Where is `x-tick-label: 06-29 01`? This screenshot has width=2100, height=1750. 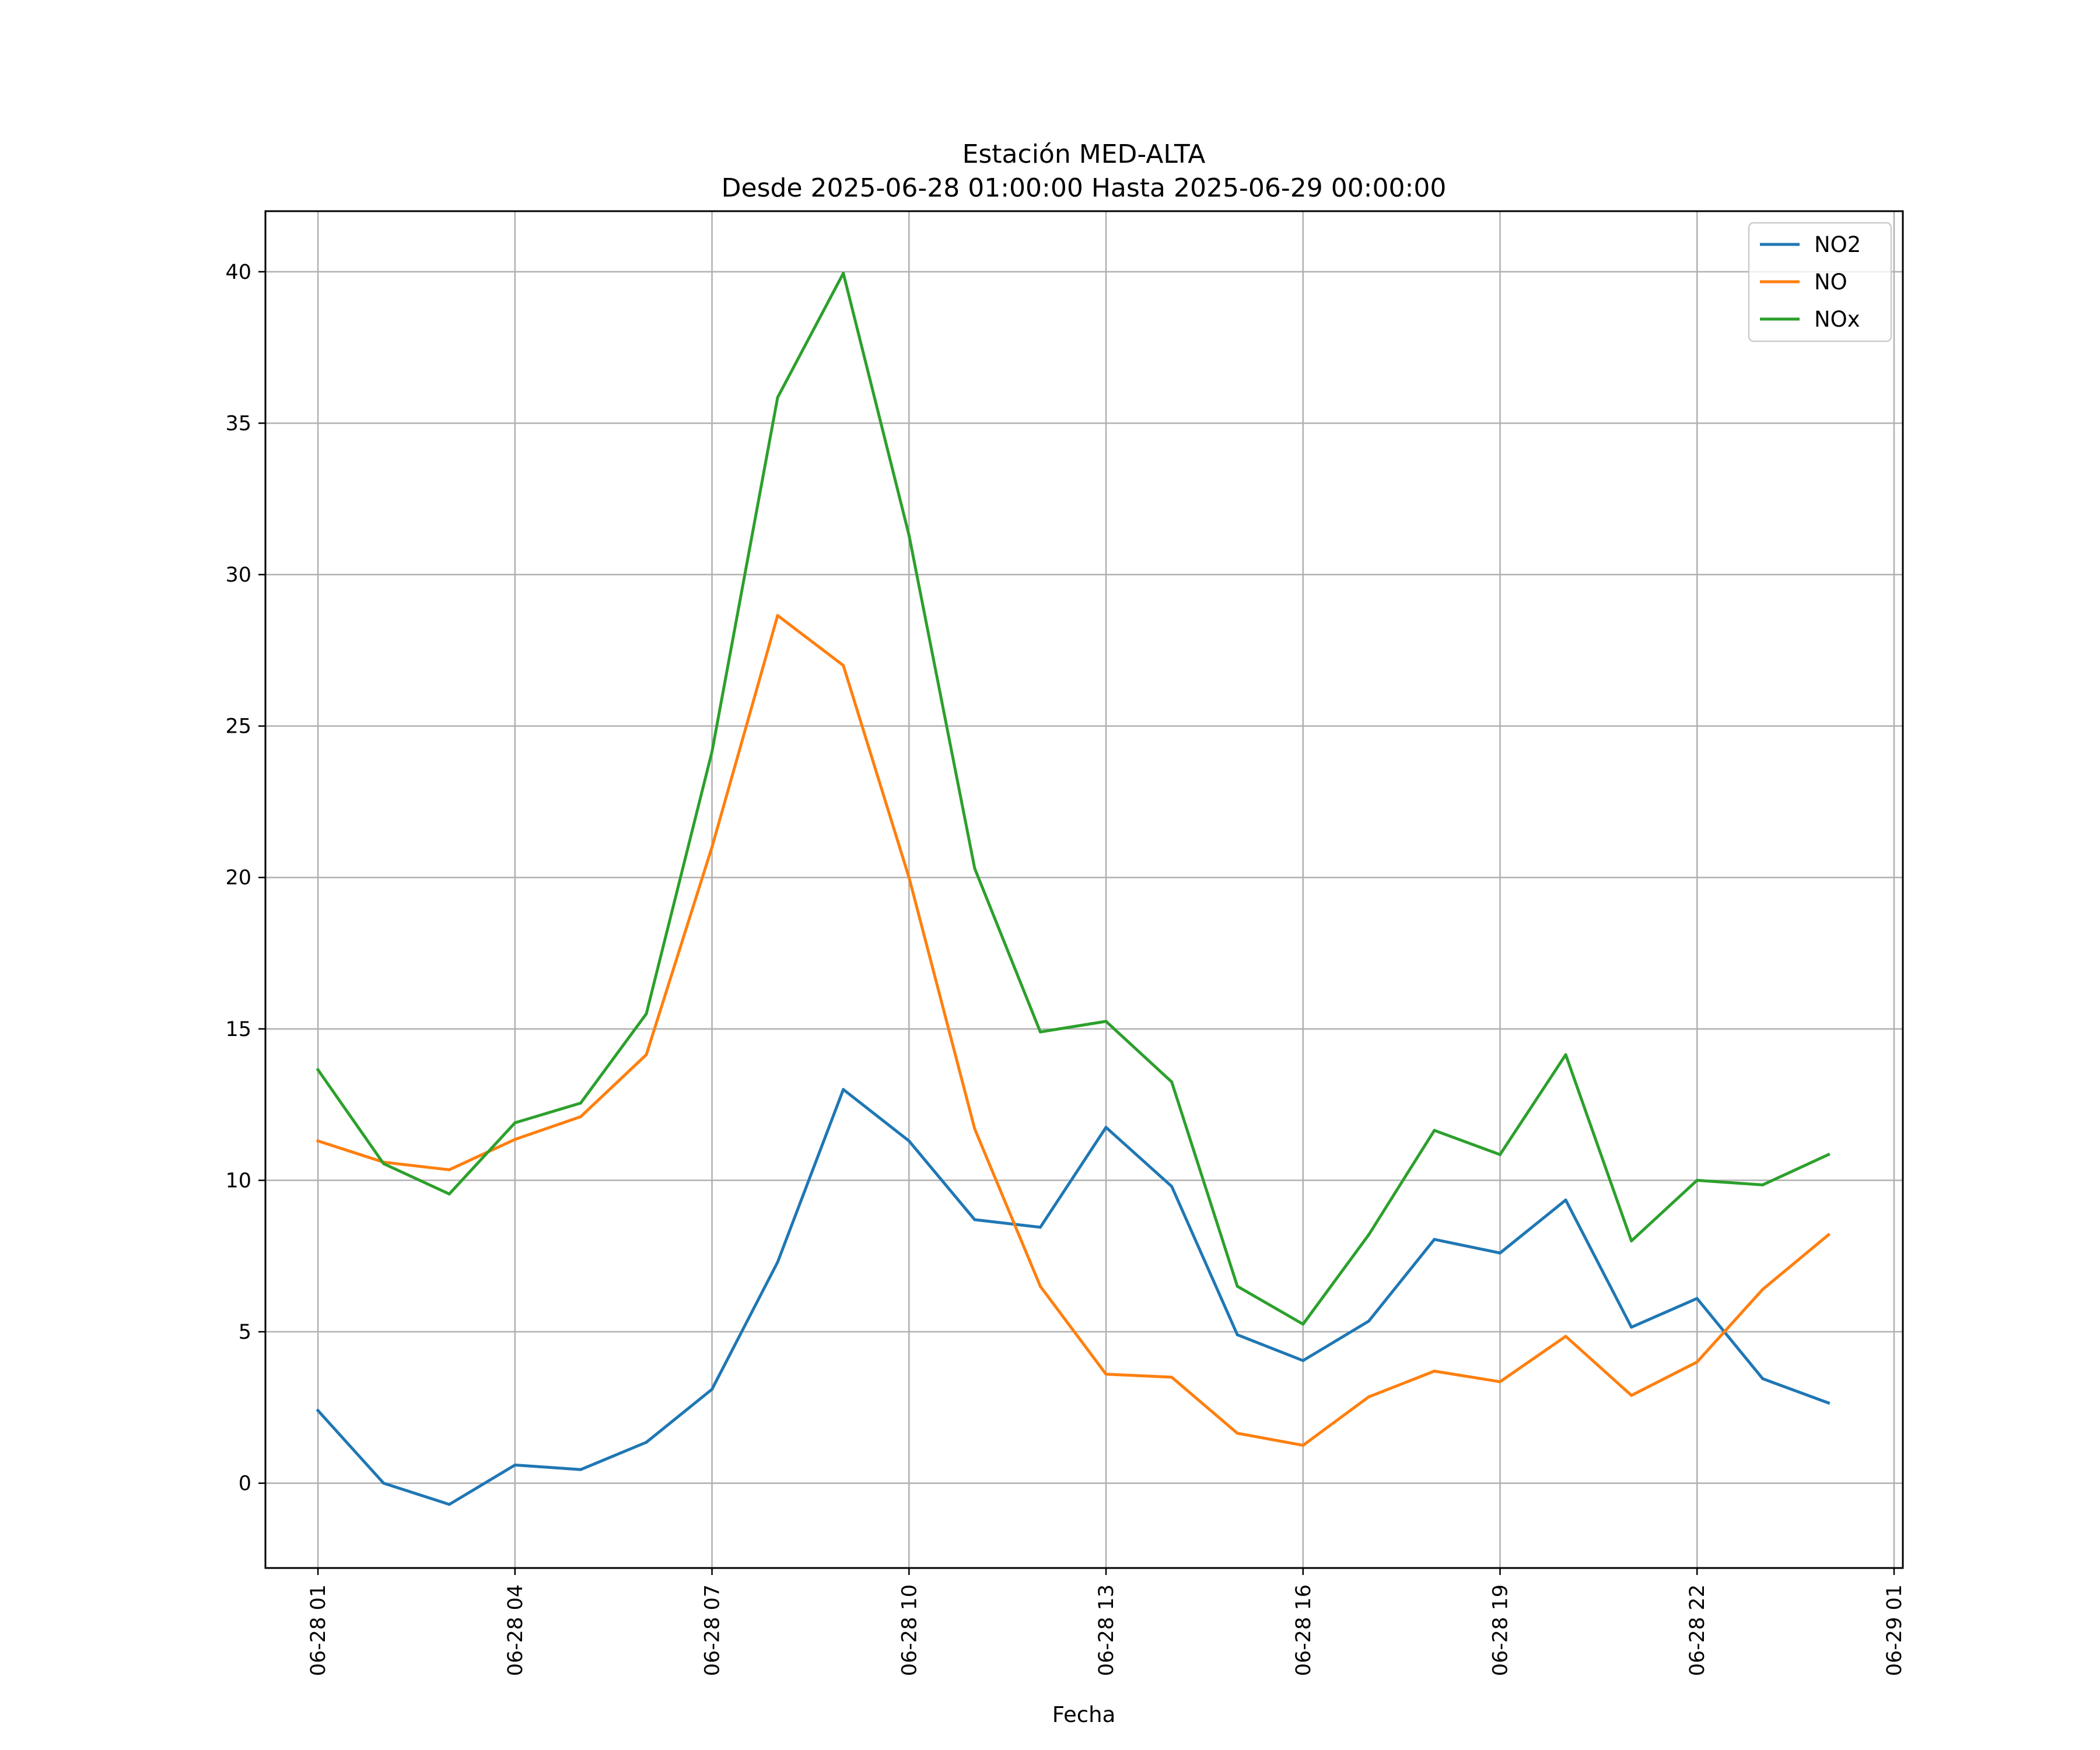 x-tick-label: 06-29 01 is located at coordinates (1894, 1630).